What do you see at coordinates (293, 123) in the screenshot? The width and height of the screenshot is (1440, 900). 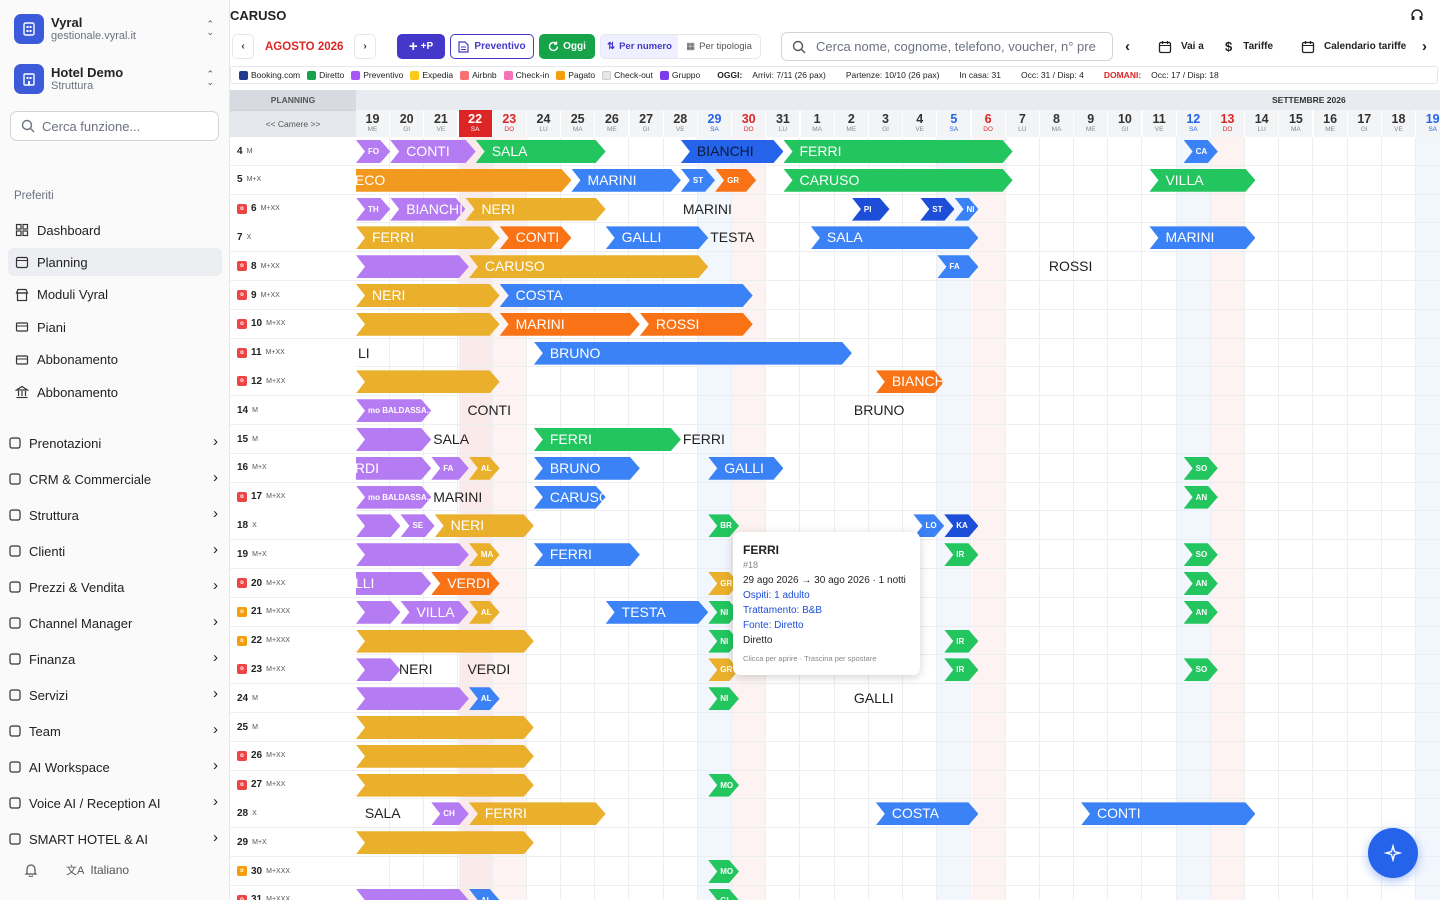 I see `rooms-toggle: << Camere >>` at bounding box center [293, 123].